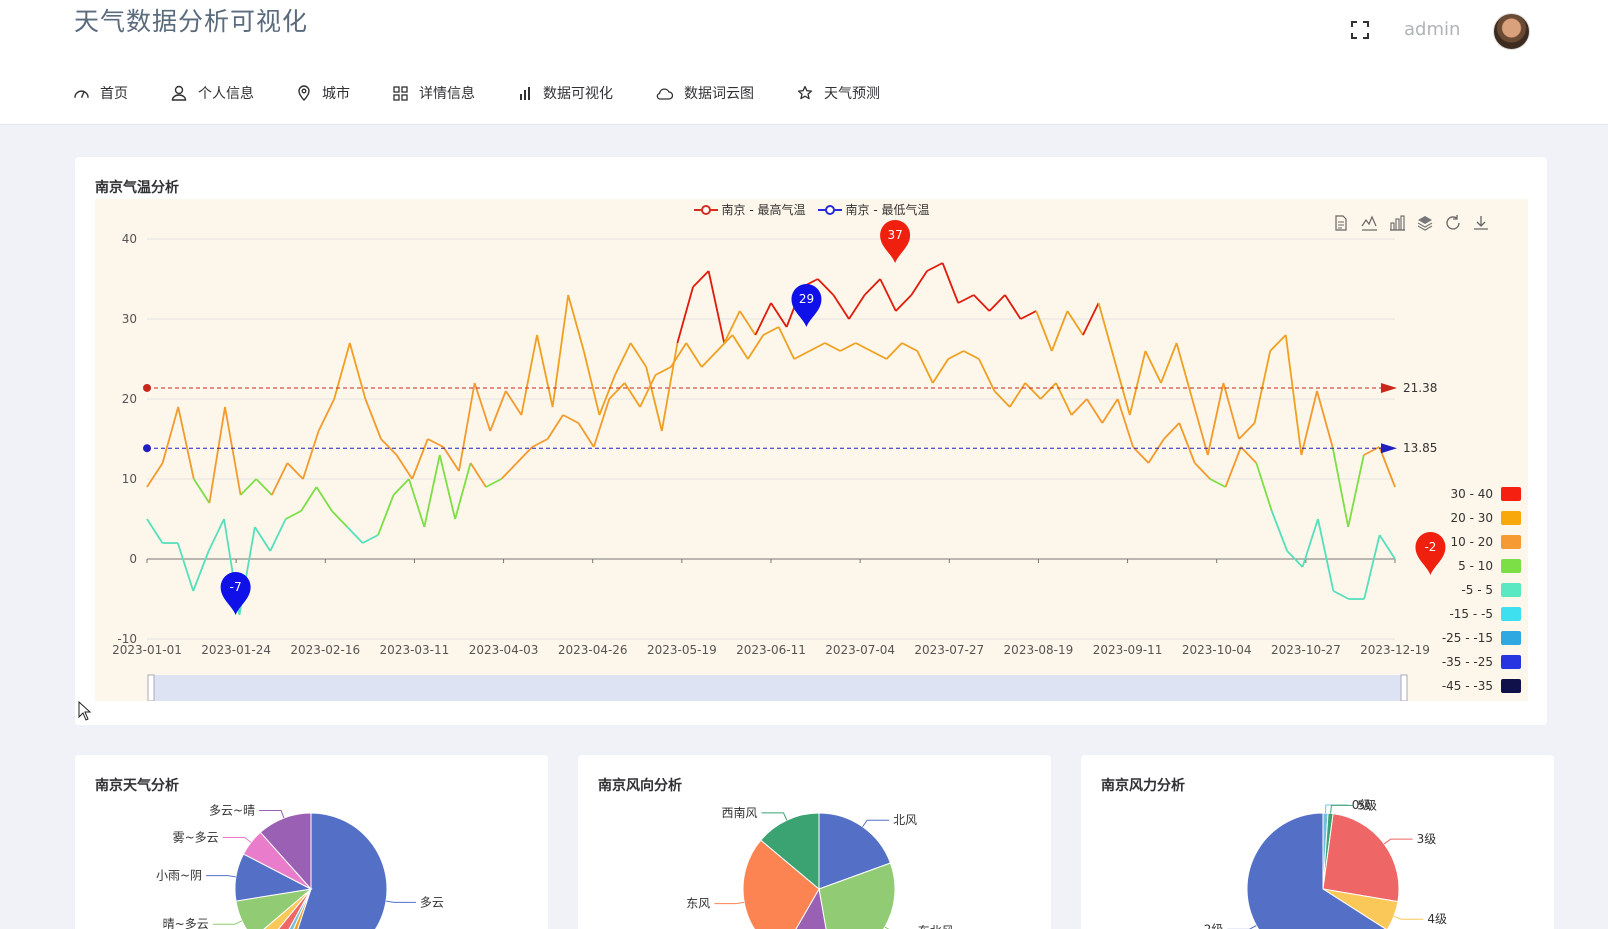  I want to click on average-mark-label: 13.85, so click(1420, 448).